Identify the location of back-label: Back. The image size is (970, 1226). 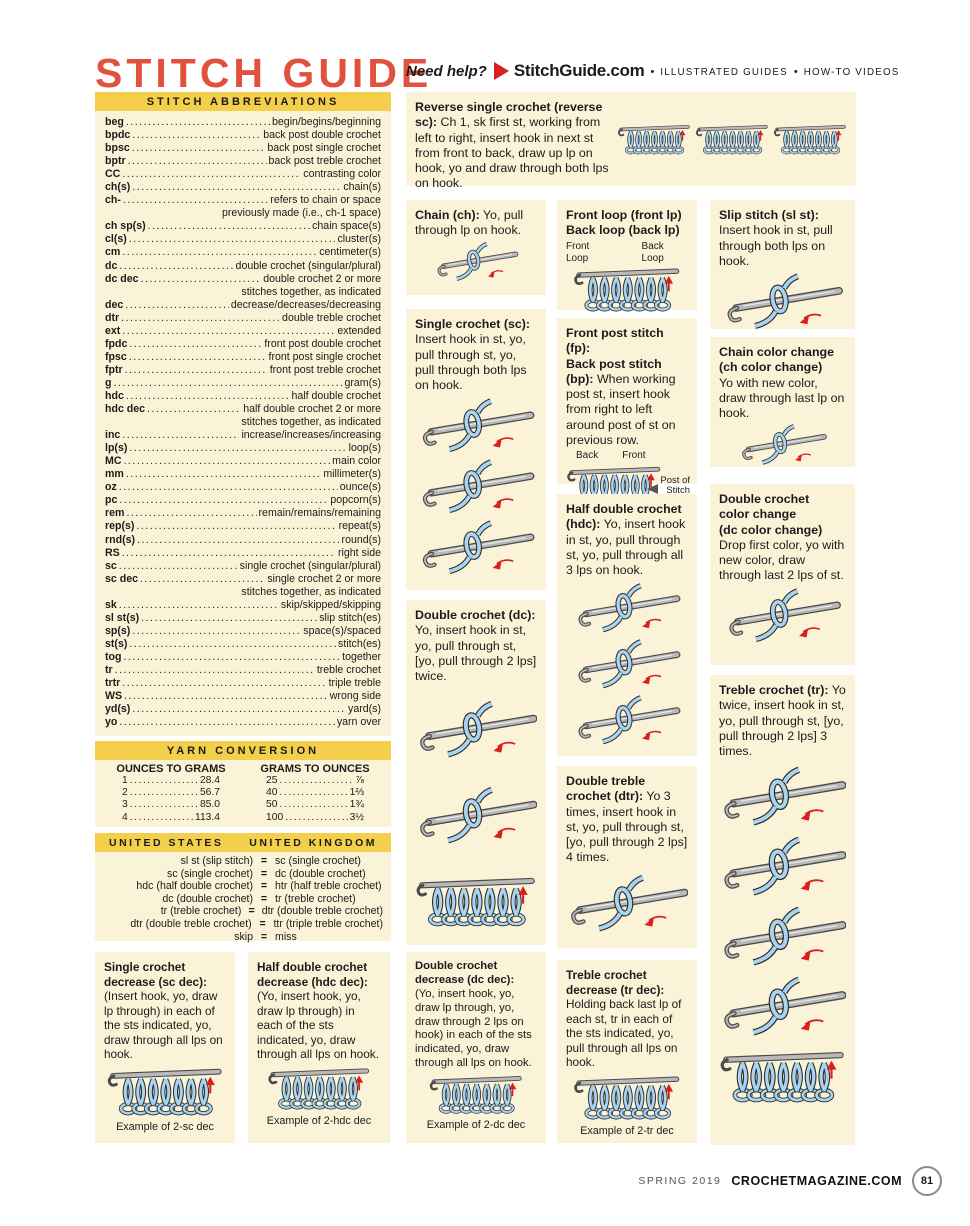
(587, 455).